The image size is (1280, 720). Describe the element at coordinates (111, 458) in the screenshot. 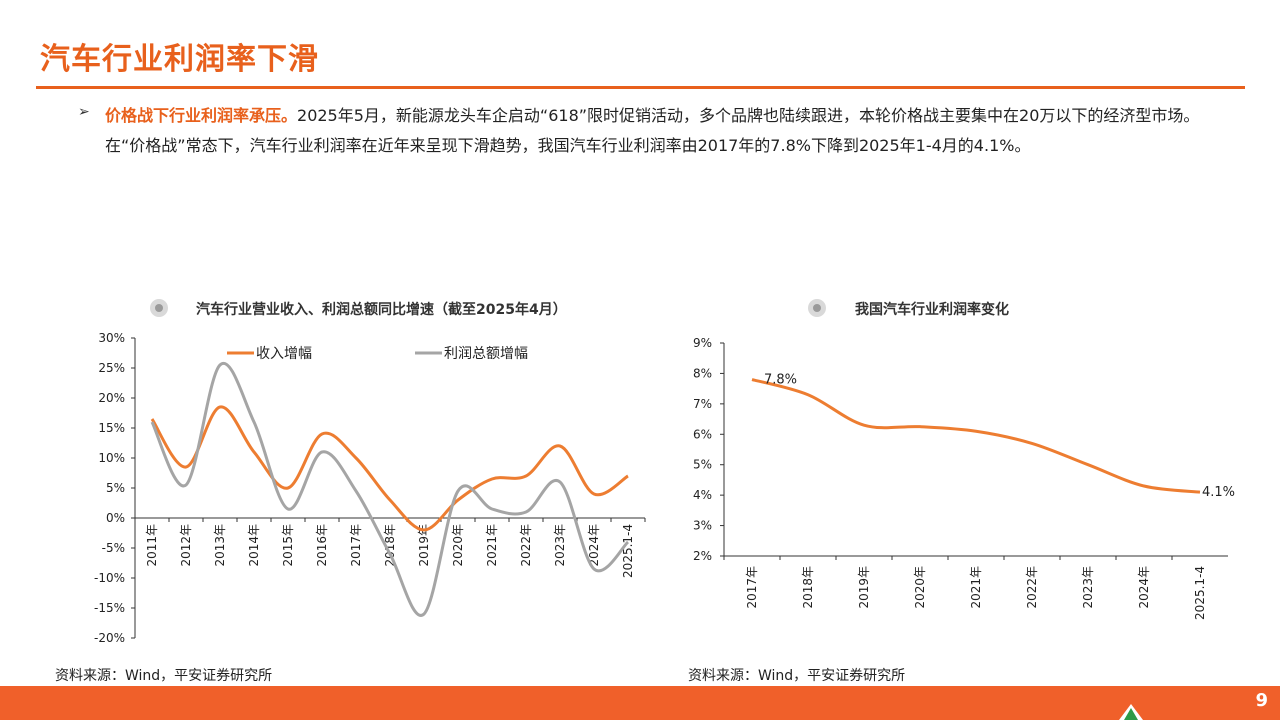

I see `y-tick-label: 10%` at that location.